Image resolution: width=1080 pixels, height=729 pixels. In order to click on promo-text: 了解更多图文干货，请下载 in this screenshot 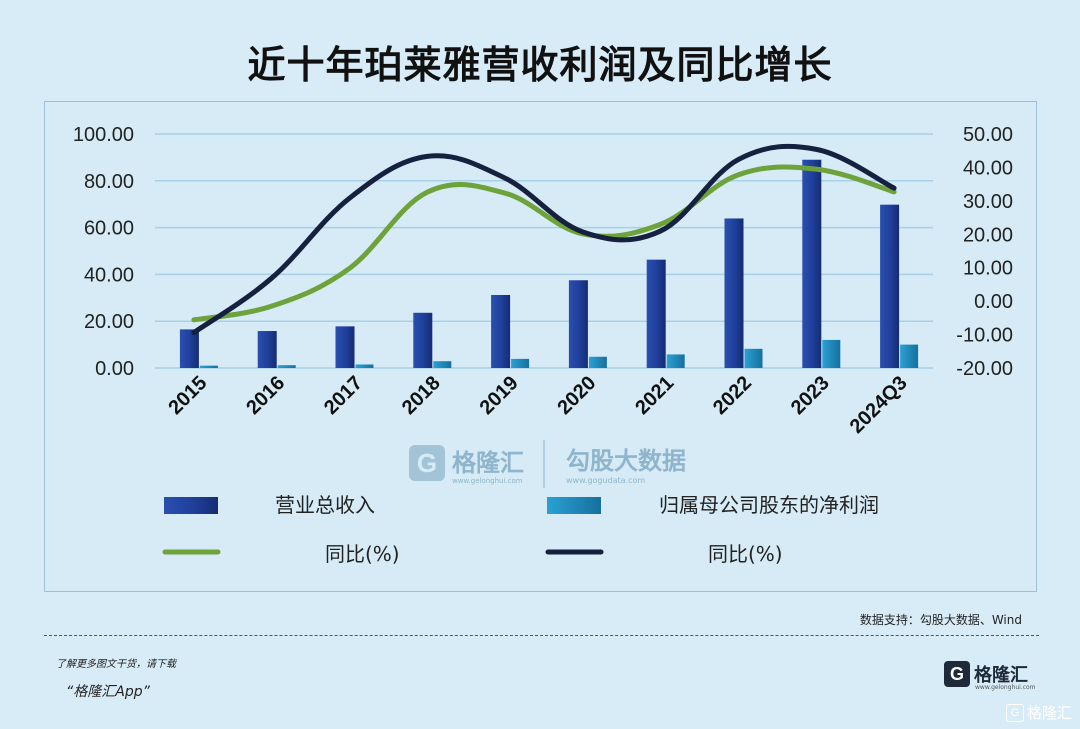, I will do `click(116, 664)`.